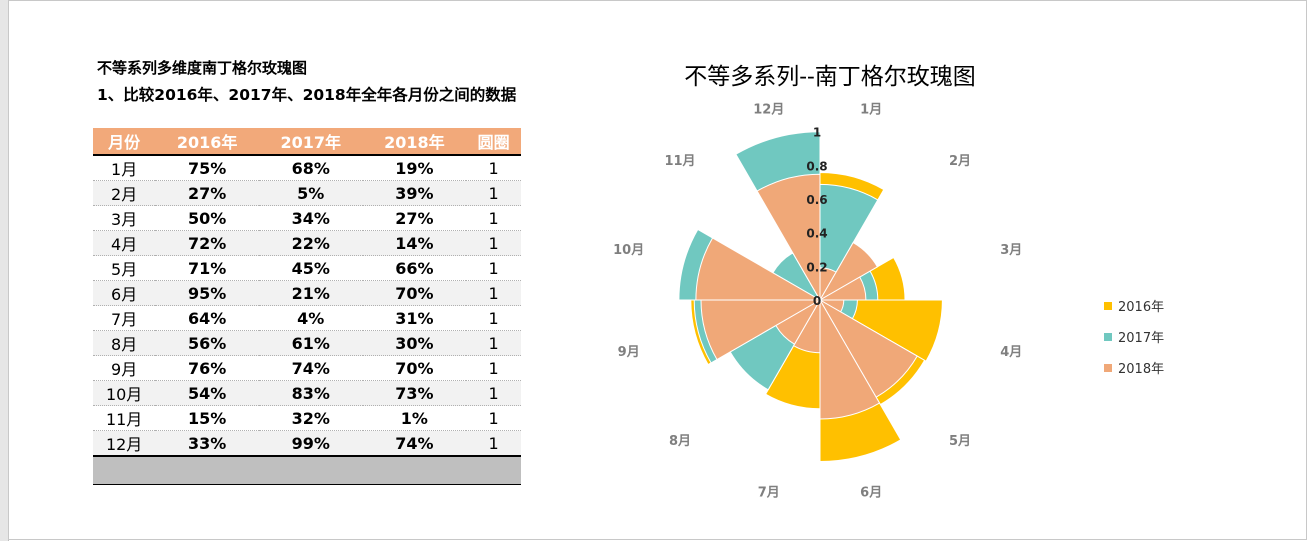 This screenshot has height=541, width=1308. What do you see at coordinates (414, 293) in the screenshot?
I see `cell-percent: 70%` at bounding box center [414, 293].